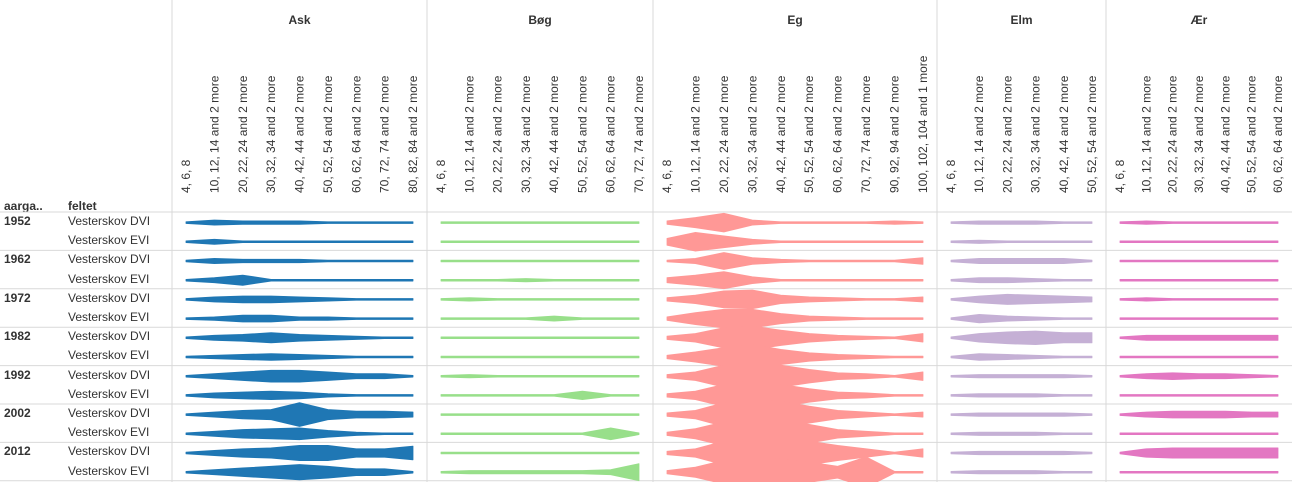 The width and height of the screenshot is (1292, 482). What do you see at coordinates (17, 221) in the screenshot?
I see `year-label: 1952` at bounding box center [17, 221].